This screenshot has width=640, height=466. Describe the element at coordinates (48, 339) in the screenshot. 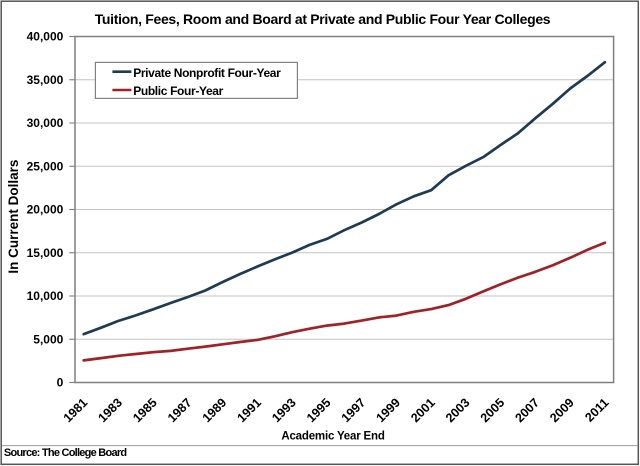

I see `svg-text: 5,000` at that location.